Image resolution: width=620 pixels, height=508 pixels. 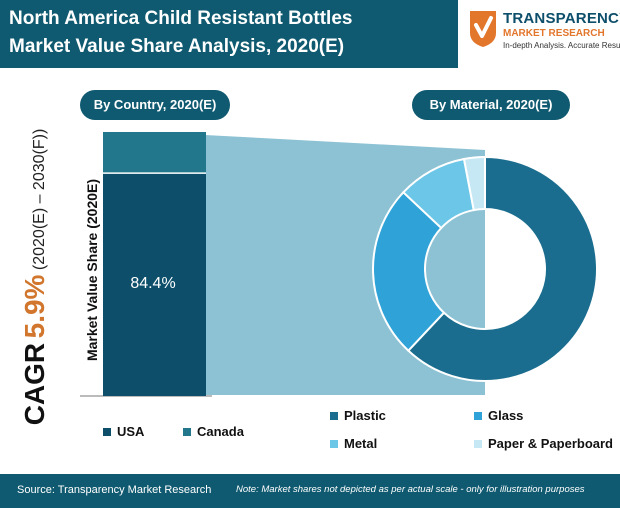 I want to click on legend-metal-label: Metal, so click(x=361, y=443).